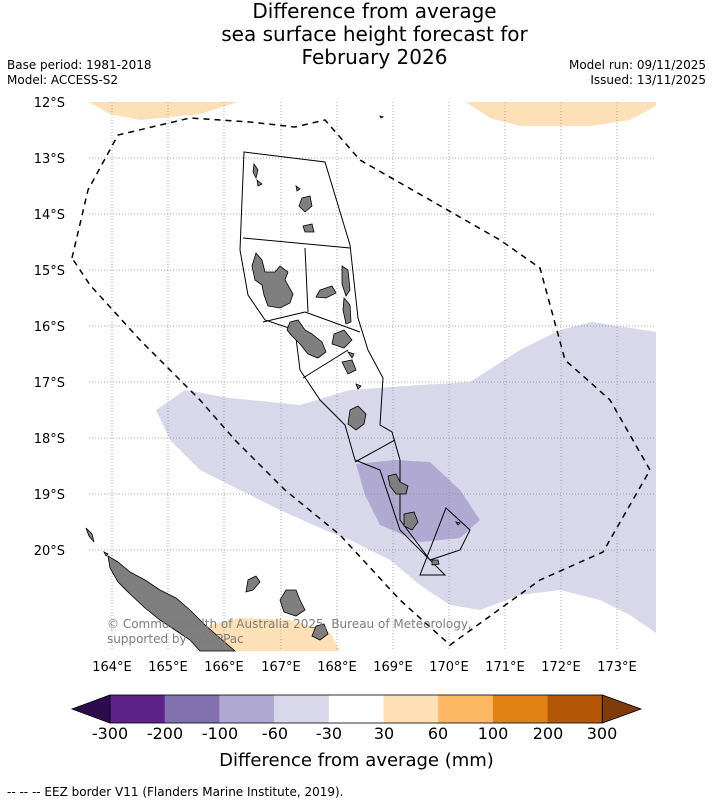 This screenshot has height=804, width=713. I want to click on lat-label: 16°S, so click(49, 327).